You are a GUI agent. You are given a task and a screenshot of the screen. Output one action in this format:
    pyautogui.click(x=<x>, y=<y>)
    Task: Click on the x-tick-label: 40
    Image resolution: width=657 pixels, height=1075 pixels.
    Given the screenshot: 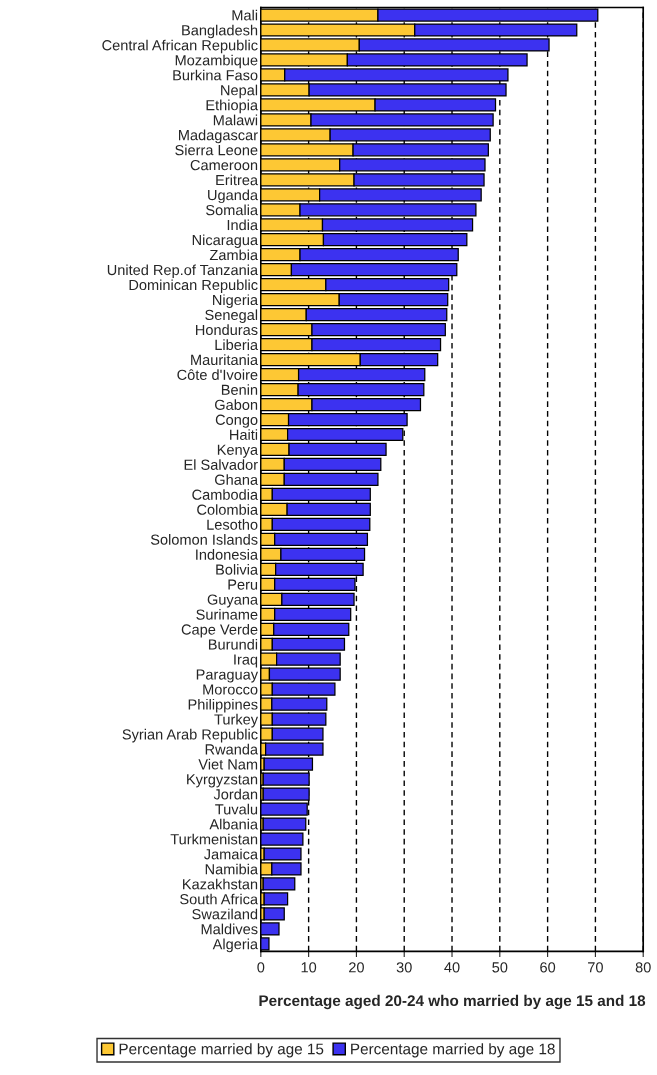 What is the action you would take?
    pyautogui.click(x=452, y=967)
    